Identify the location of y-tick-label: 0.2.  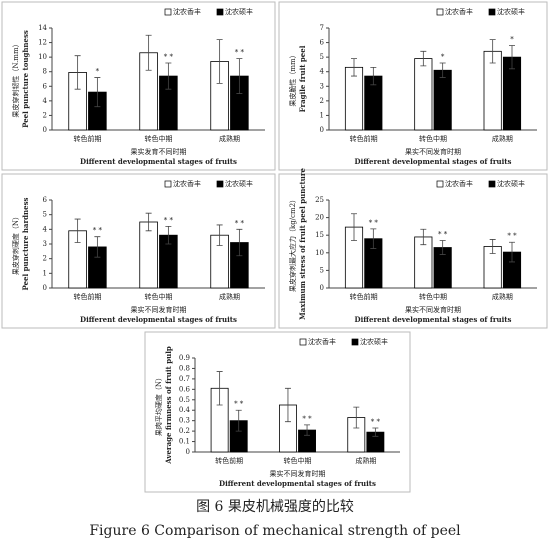
(184, 431).